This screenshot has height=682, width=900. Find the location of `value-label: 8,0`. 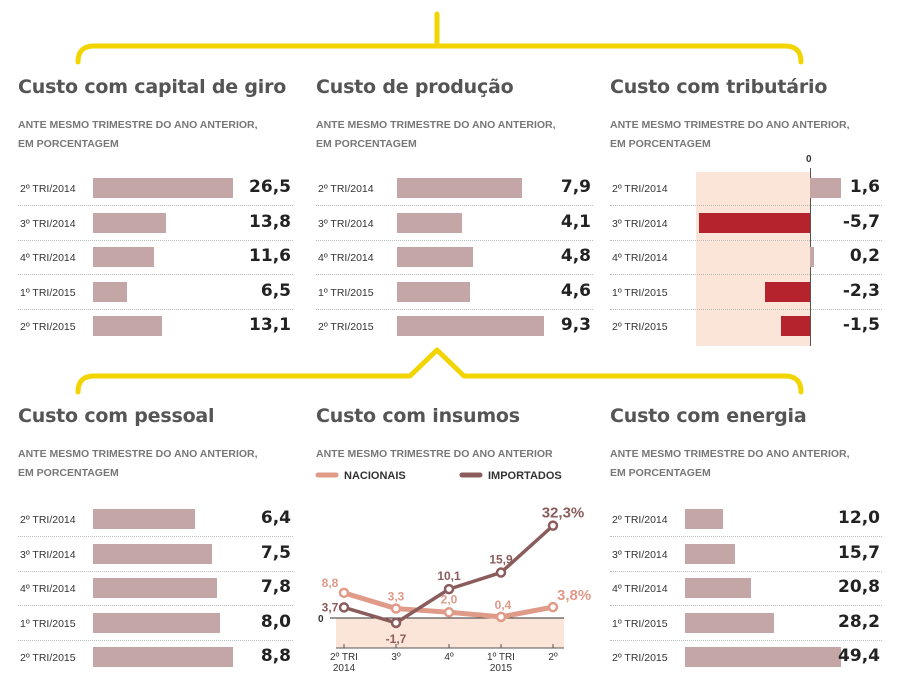

value-label: 8,0 is located at coordinates (275, 621).